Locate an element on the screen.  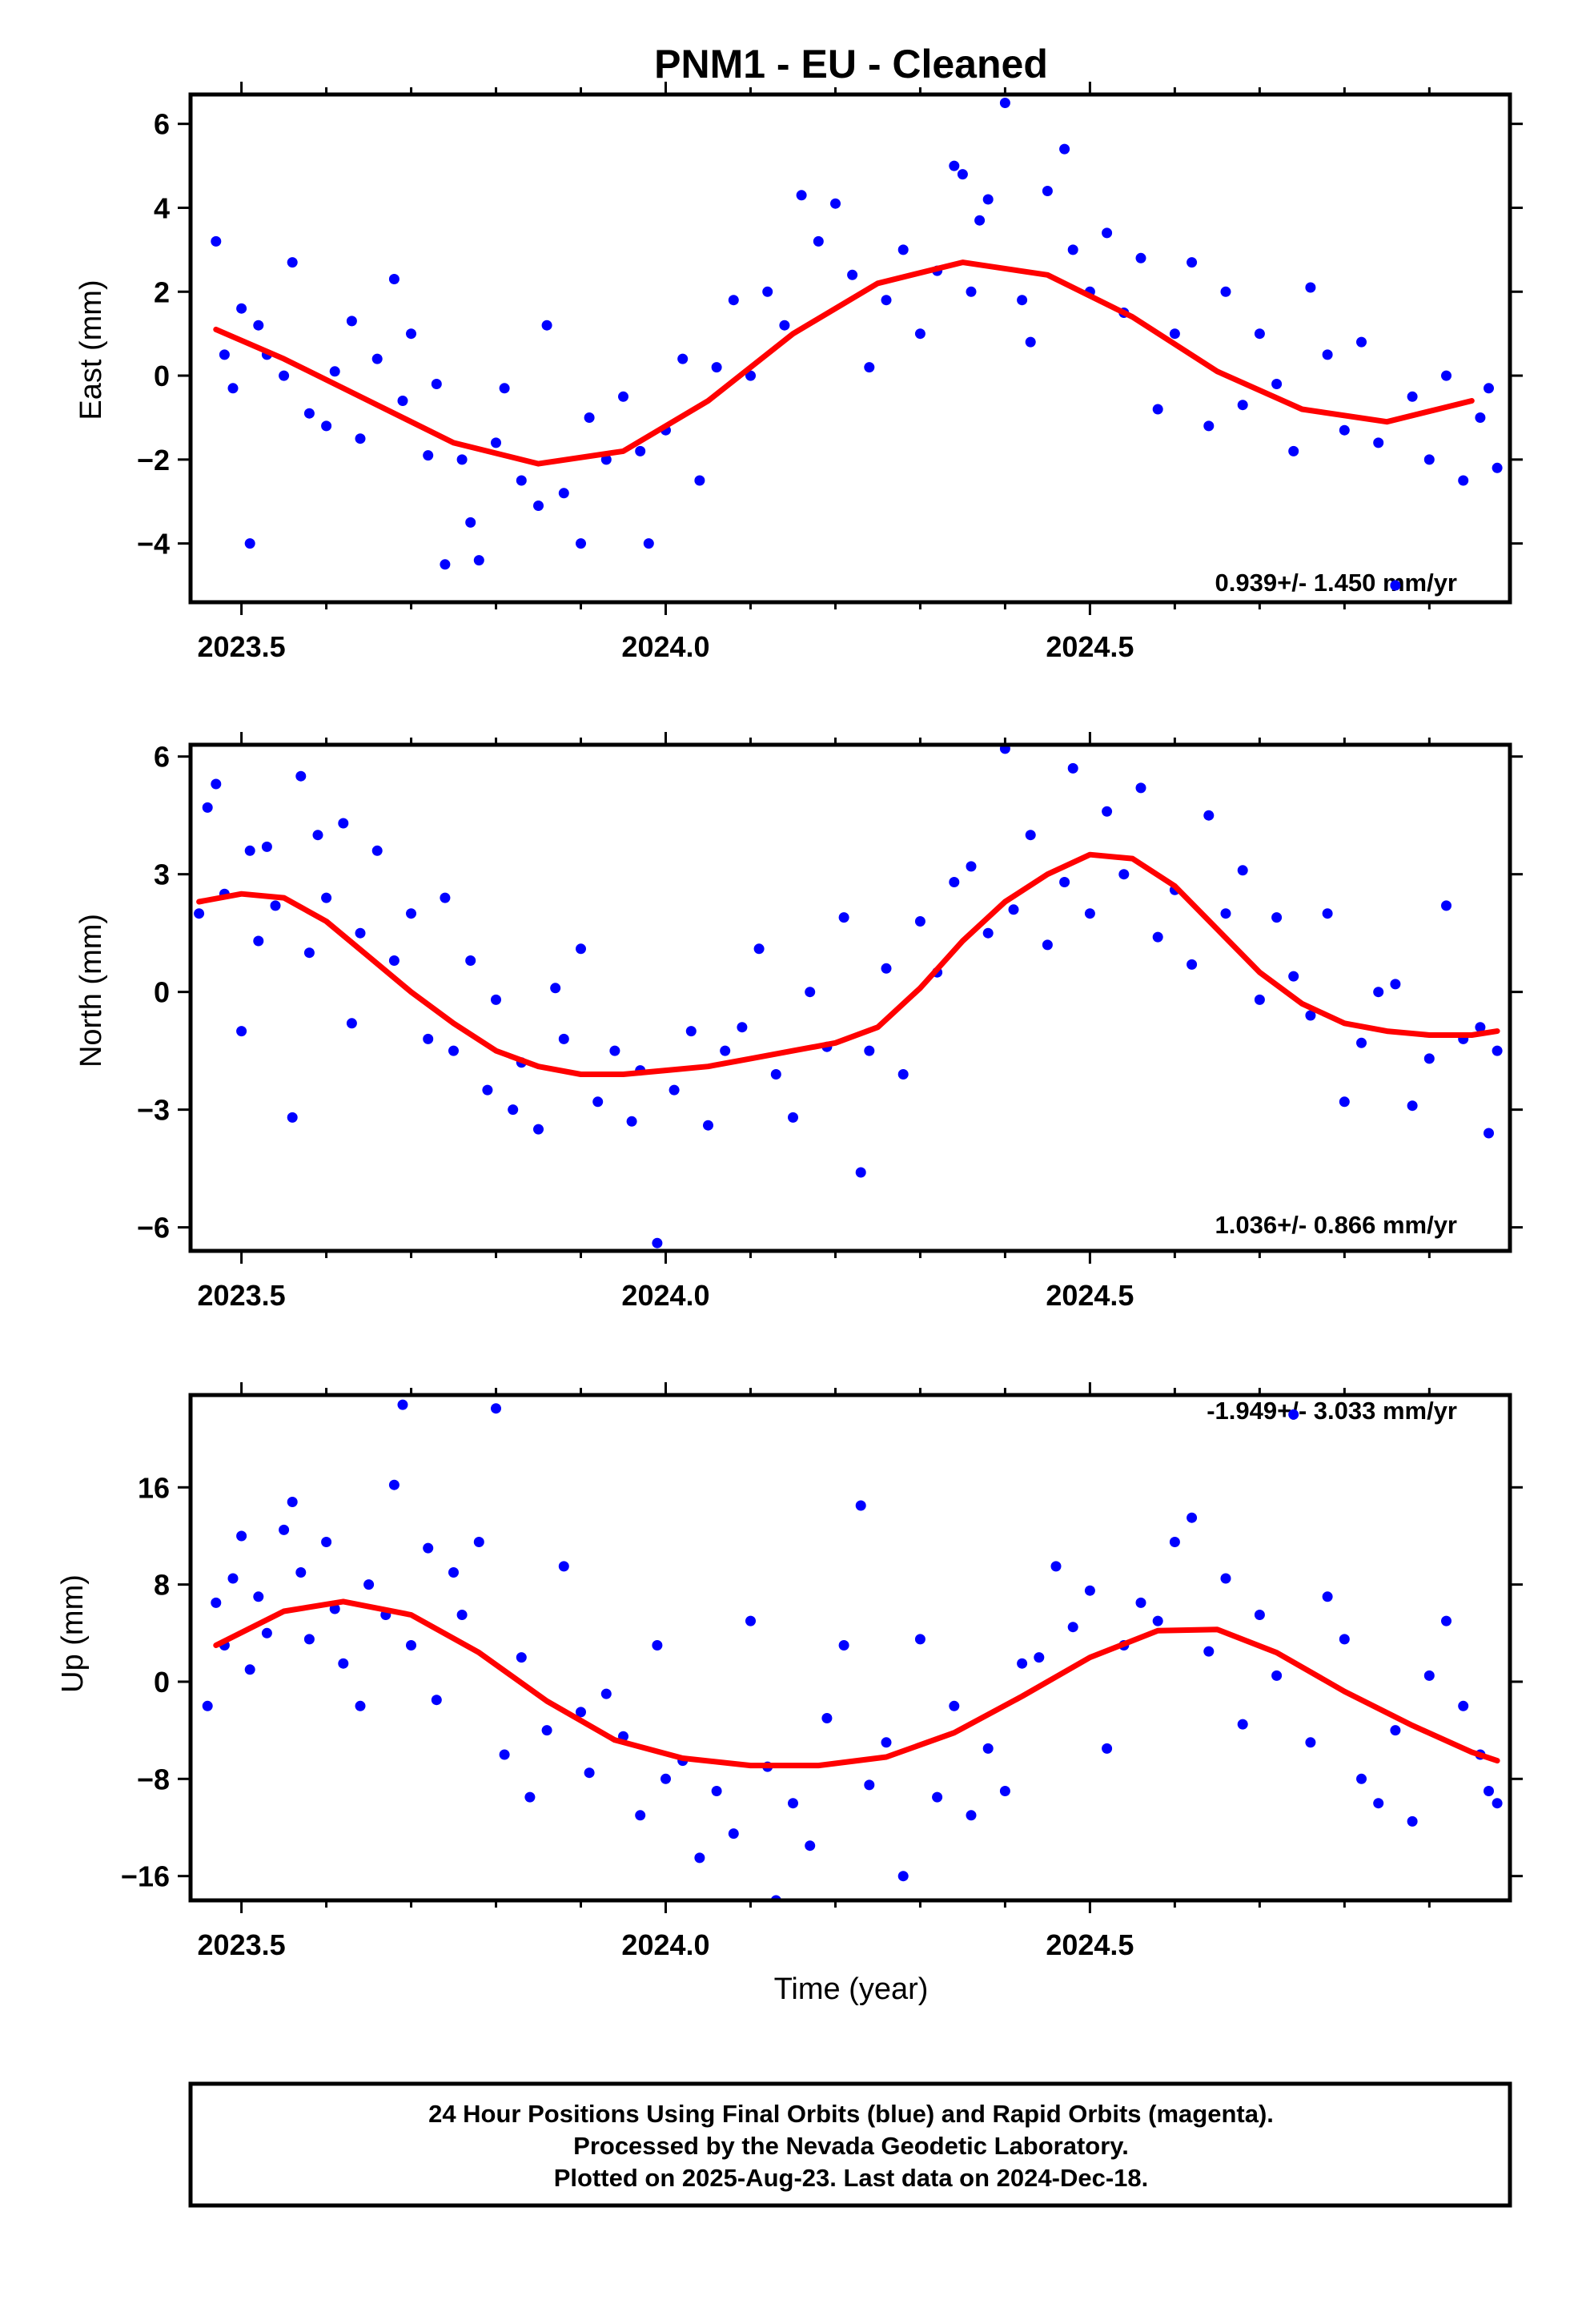
up-rate-label: -1.949+/- 3.033 mm/yr is located at coordinates (1332, 1411).